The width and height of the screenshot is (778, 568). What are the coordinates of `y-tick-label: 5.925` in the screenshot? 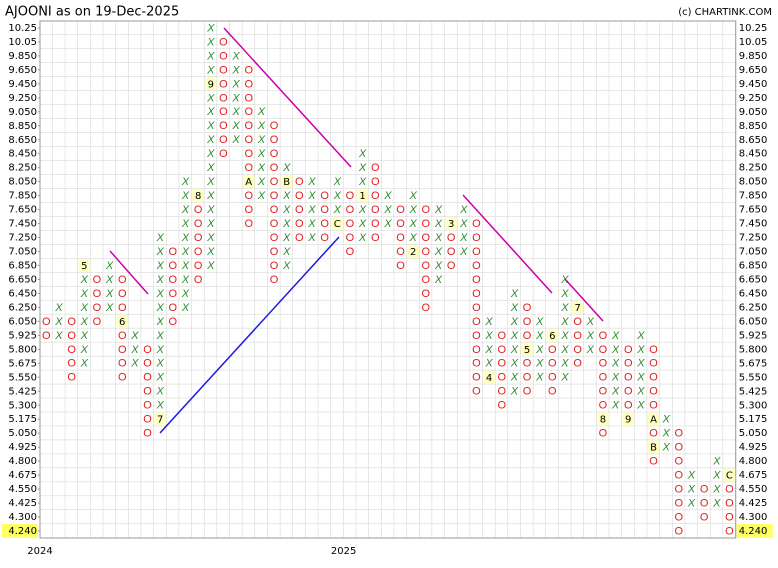 It's located at (22, 335).